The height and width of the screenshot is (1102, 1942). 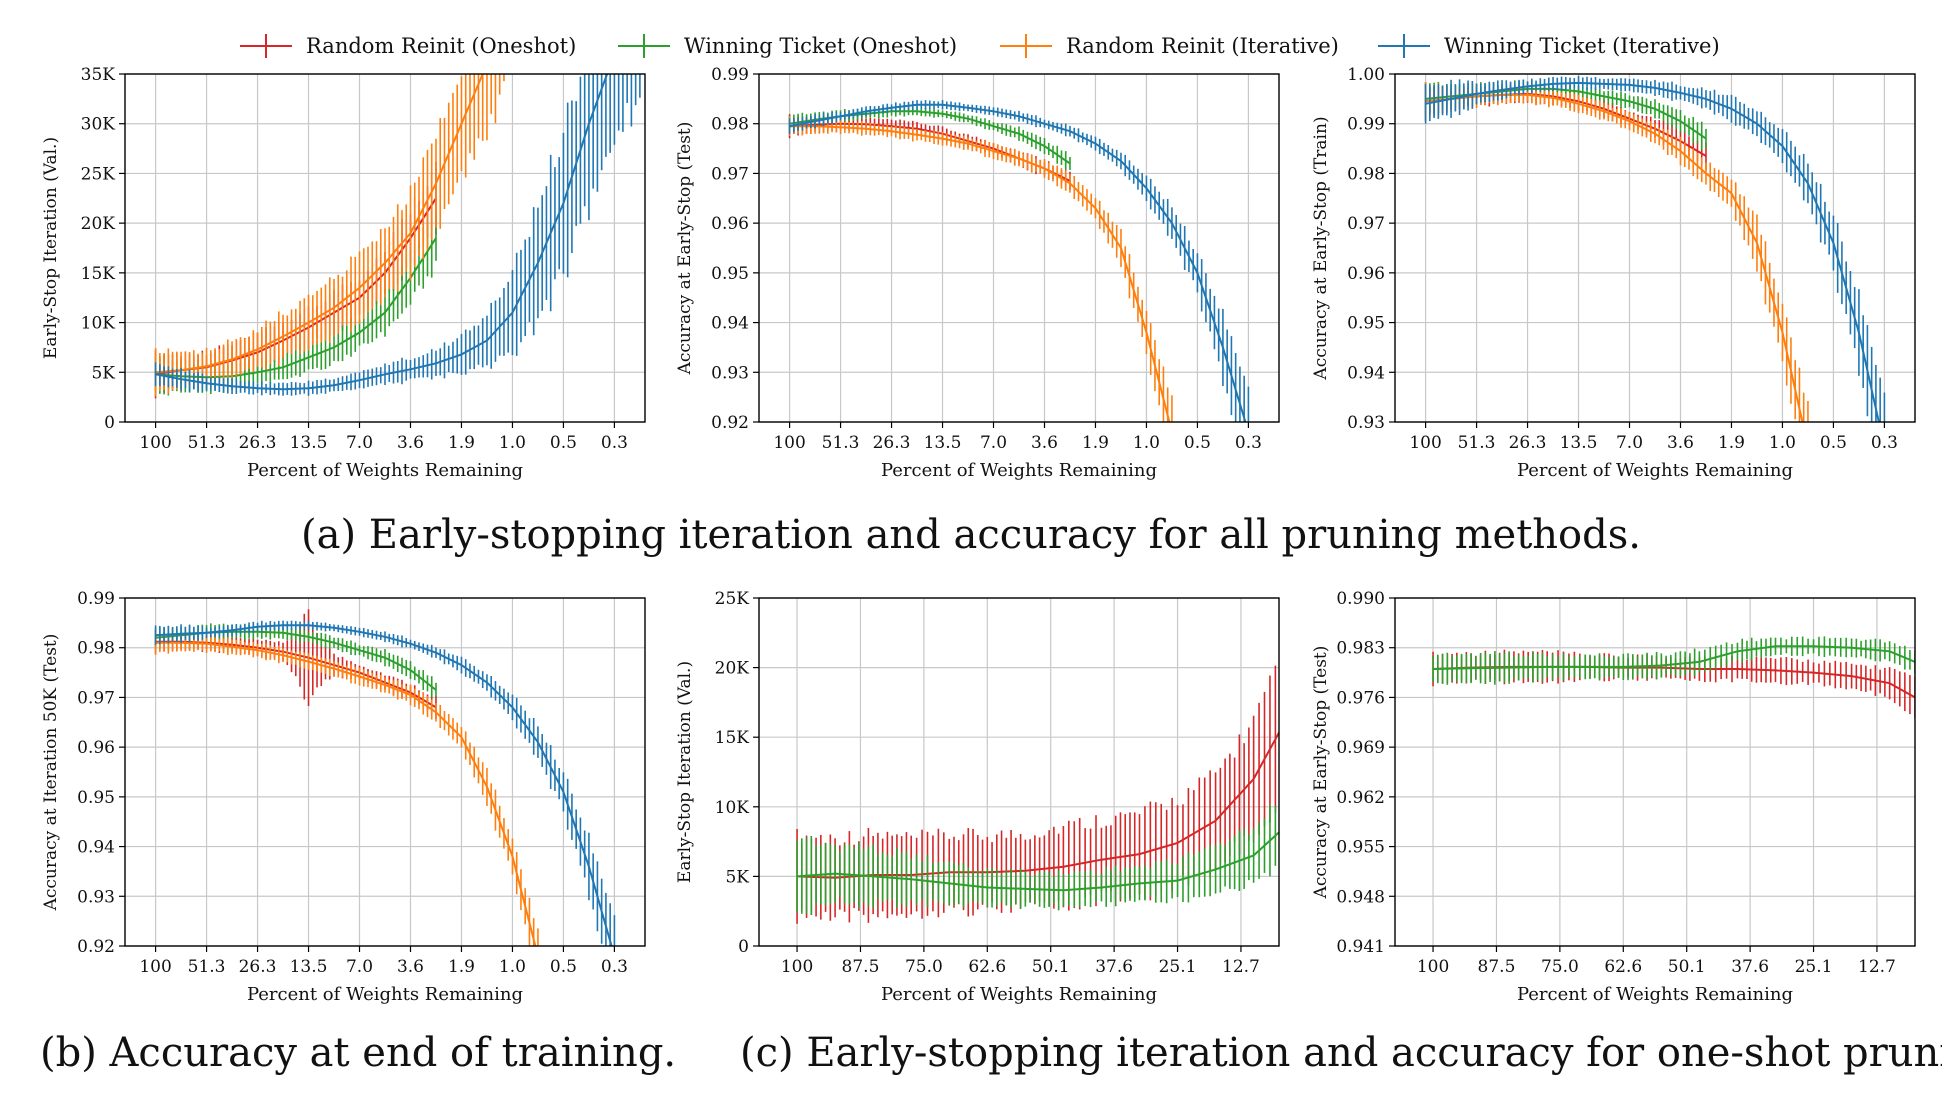 I want to click on y-tick-label: 0.97, so click(x=730, y=174).